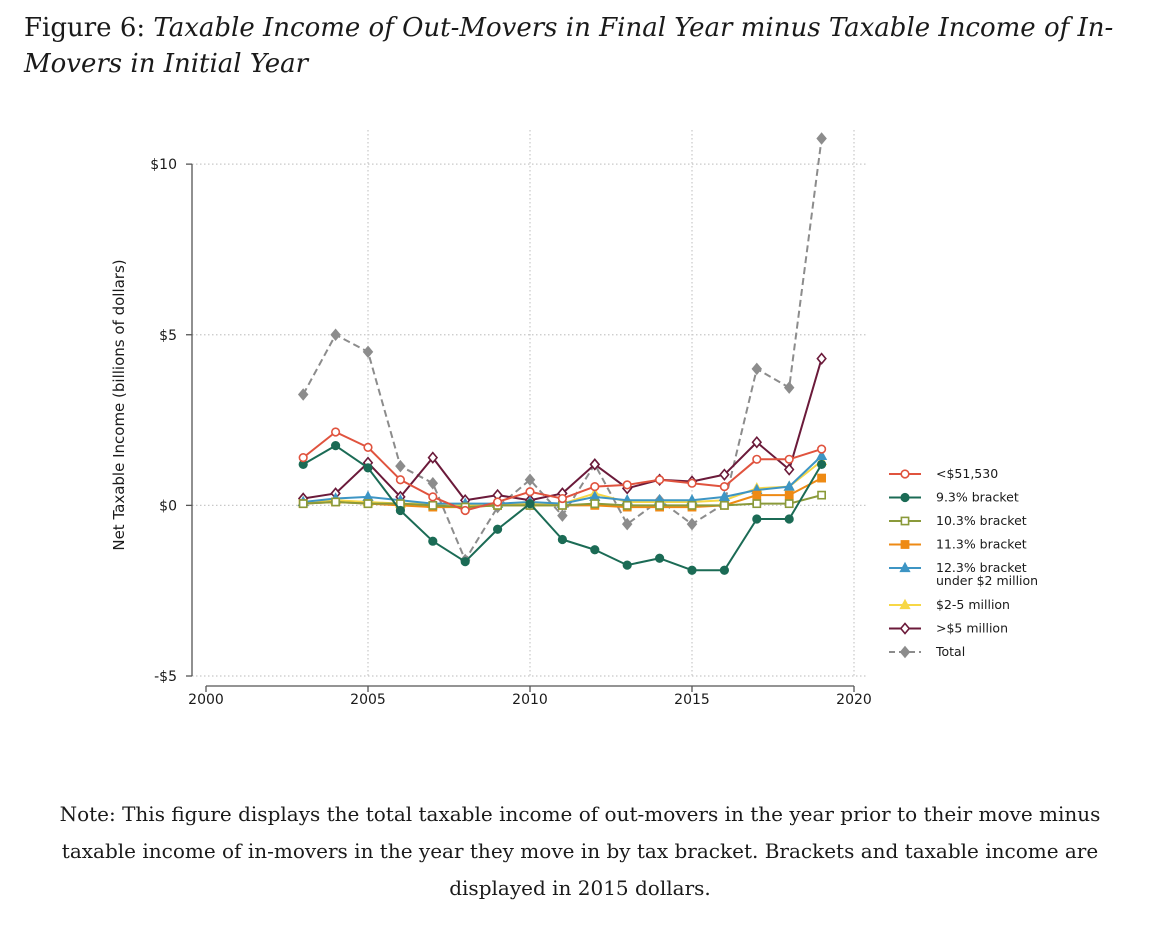  What do you see at coordinates (368, 700) in the screenshot?
I see `x-tick-label: 2005` at bounding box center [368, 700].